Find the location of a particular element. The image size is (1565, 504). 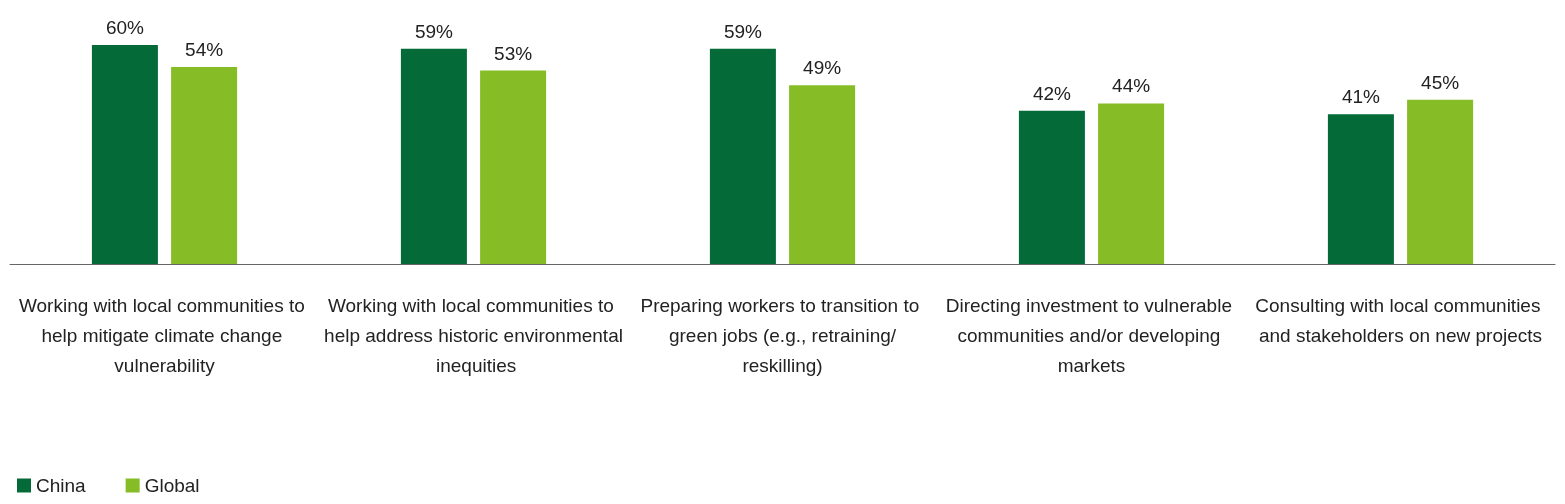

data-label: 41% is located at coordinates (1361, 97).